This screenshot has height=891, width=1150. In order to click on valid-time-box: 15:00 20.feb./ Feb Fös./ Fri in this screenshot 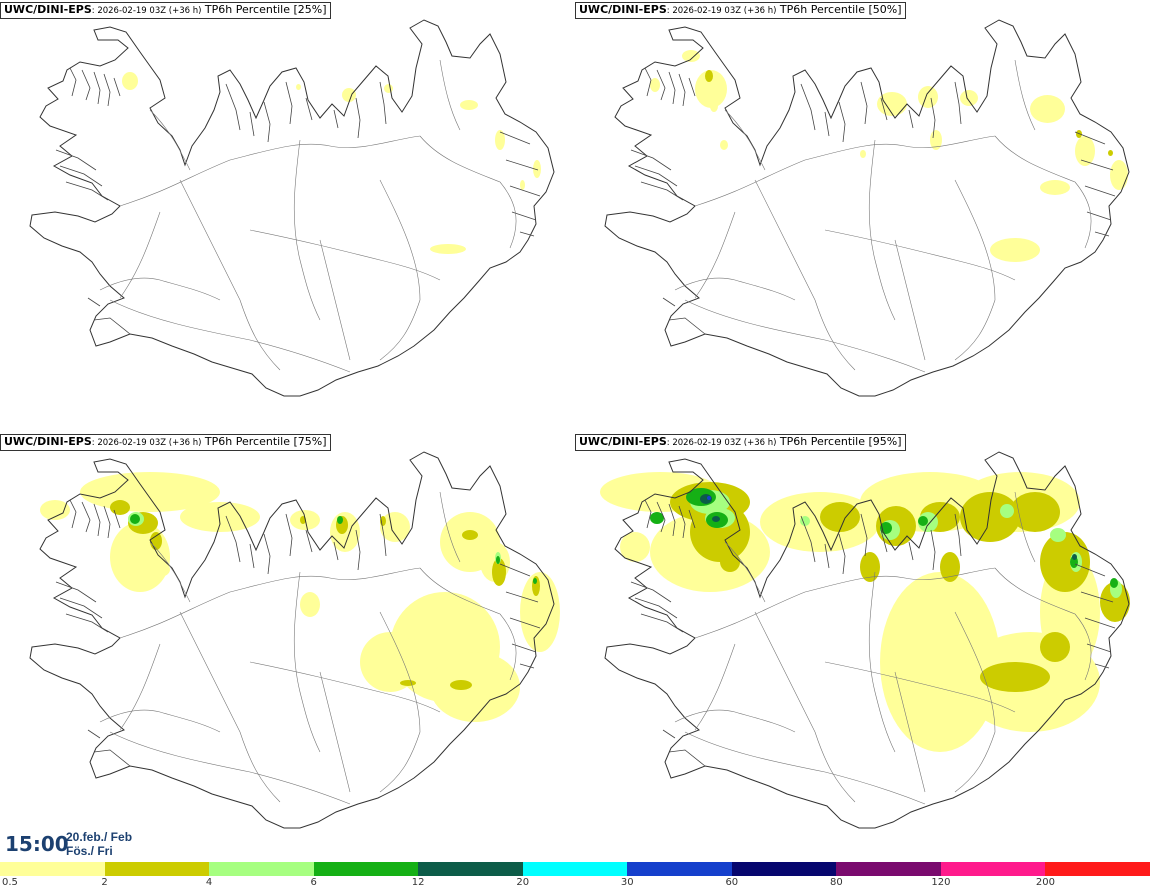, I will do `click(72, 843)`.